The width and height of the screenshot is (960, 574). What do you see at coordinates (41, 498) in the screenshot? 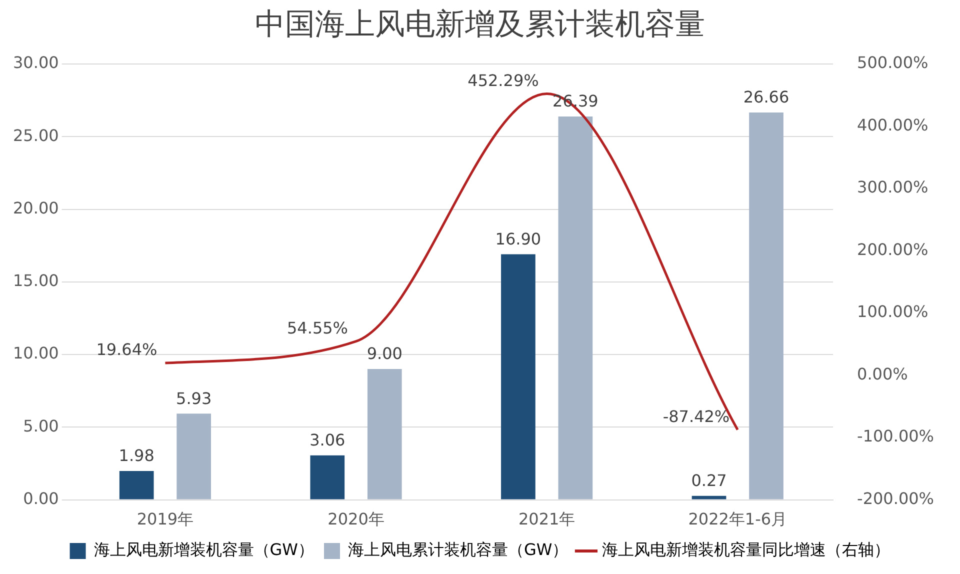
I see `y-tick-label: 0.00` at bounding box center [41, 498].